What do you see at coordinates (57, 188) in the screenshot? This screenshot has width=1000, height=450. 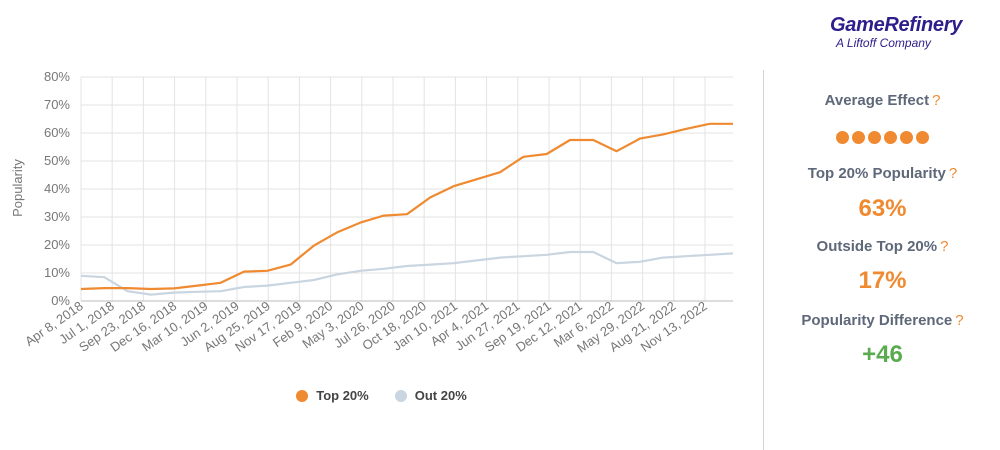 I see `y-tick-label: 40%` at bounding box center [57, 188].